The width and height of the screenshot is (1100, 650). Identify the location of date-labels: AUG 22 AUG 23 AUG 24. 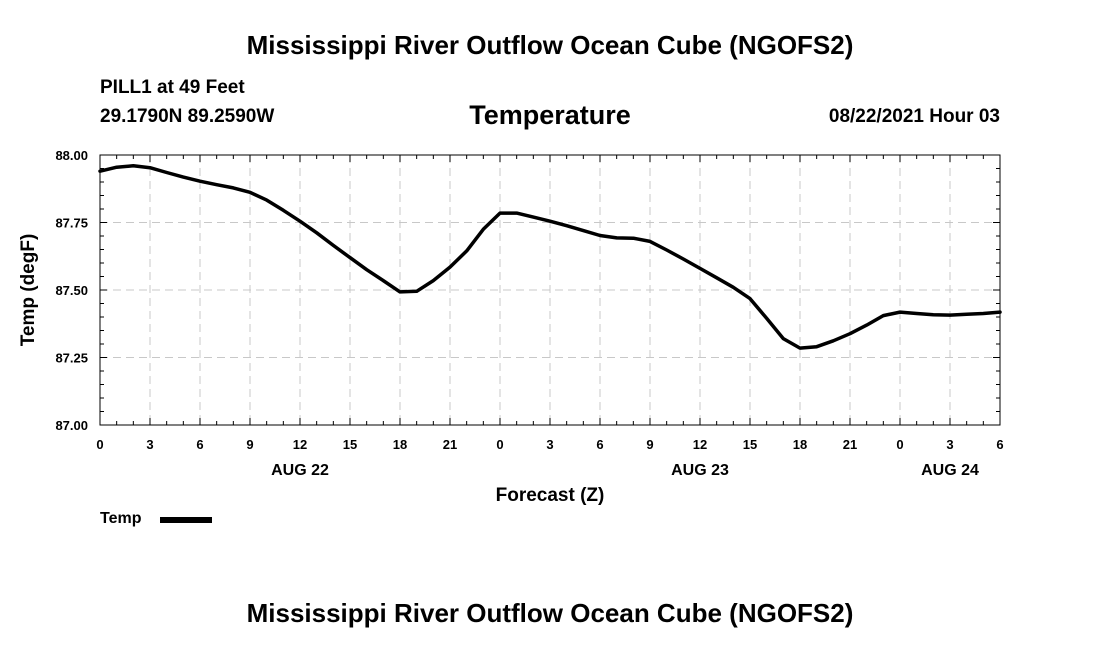
(625, 470).